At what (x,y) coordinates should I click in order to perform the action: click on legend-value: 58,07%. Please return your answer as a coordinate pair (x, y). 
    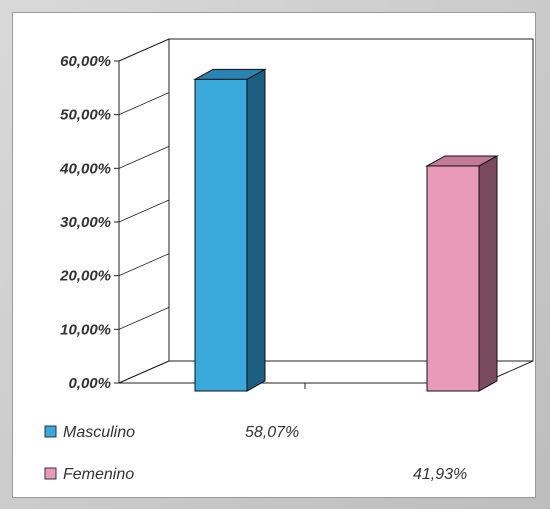
    Looking at the image, I should click on (272, 432).